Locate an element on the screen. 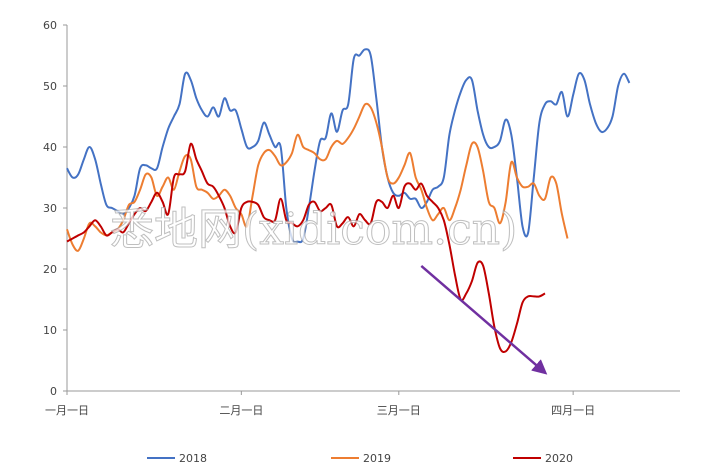 The width and height of the screenshot is (708, 472). x-tick-label: 三月一日 is located at coordinates (399, 410).